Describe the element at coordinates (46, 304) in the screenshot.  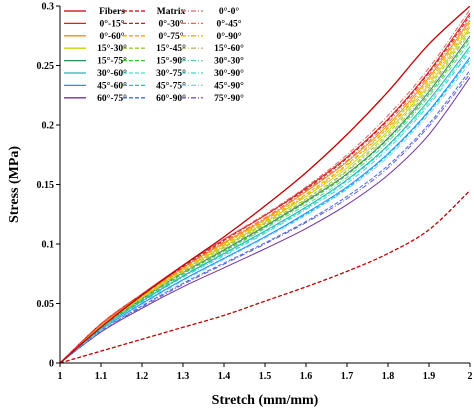
I see `y-tick-label: 0.05` at that location.